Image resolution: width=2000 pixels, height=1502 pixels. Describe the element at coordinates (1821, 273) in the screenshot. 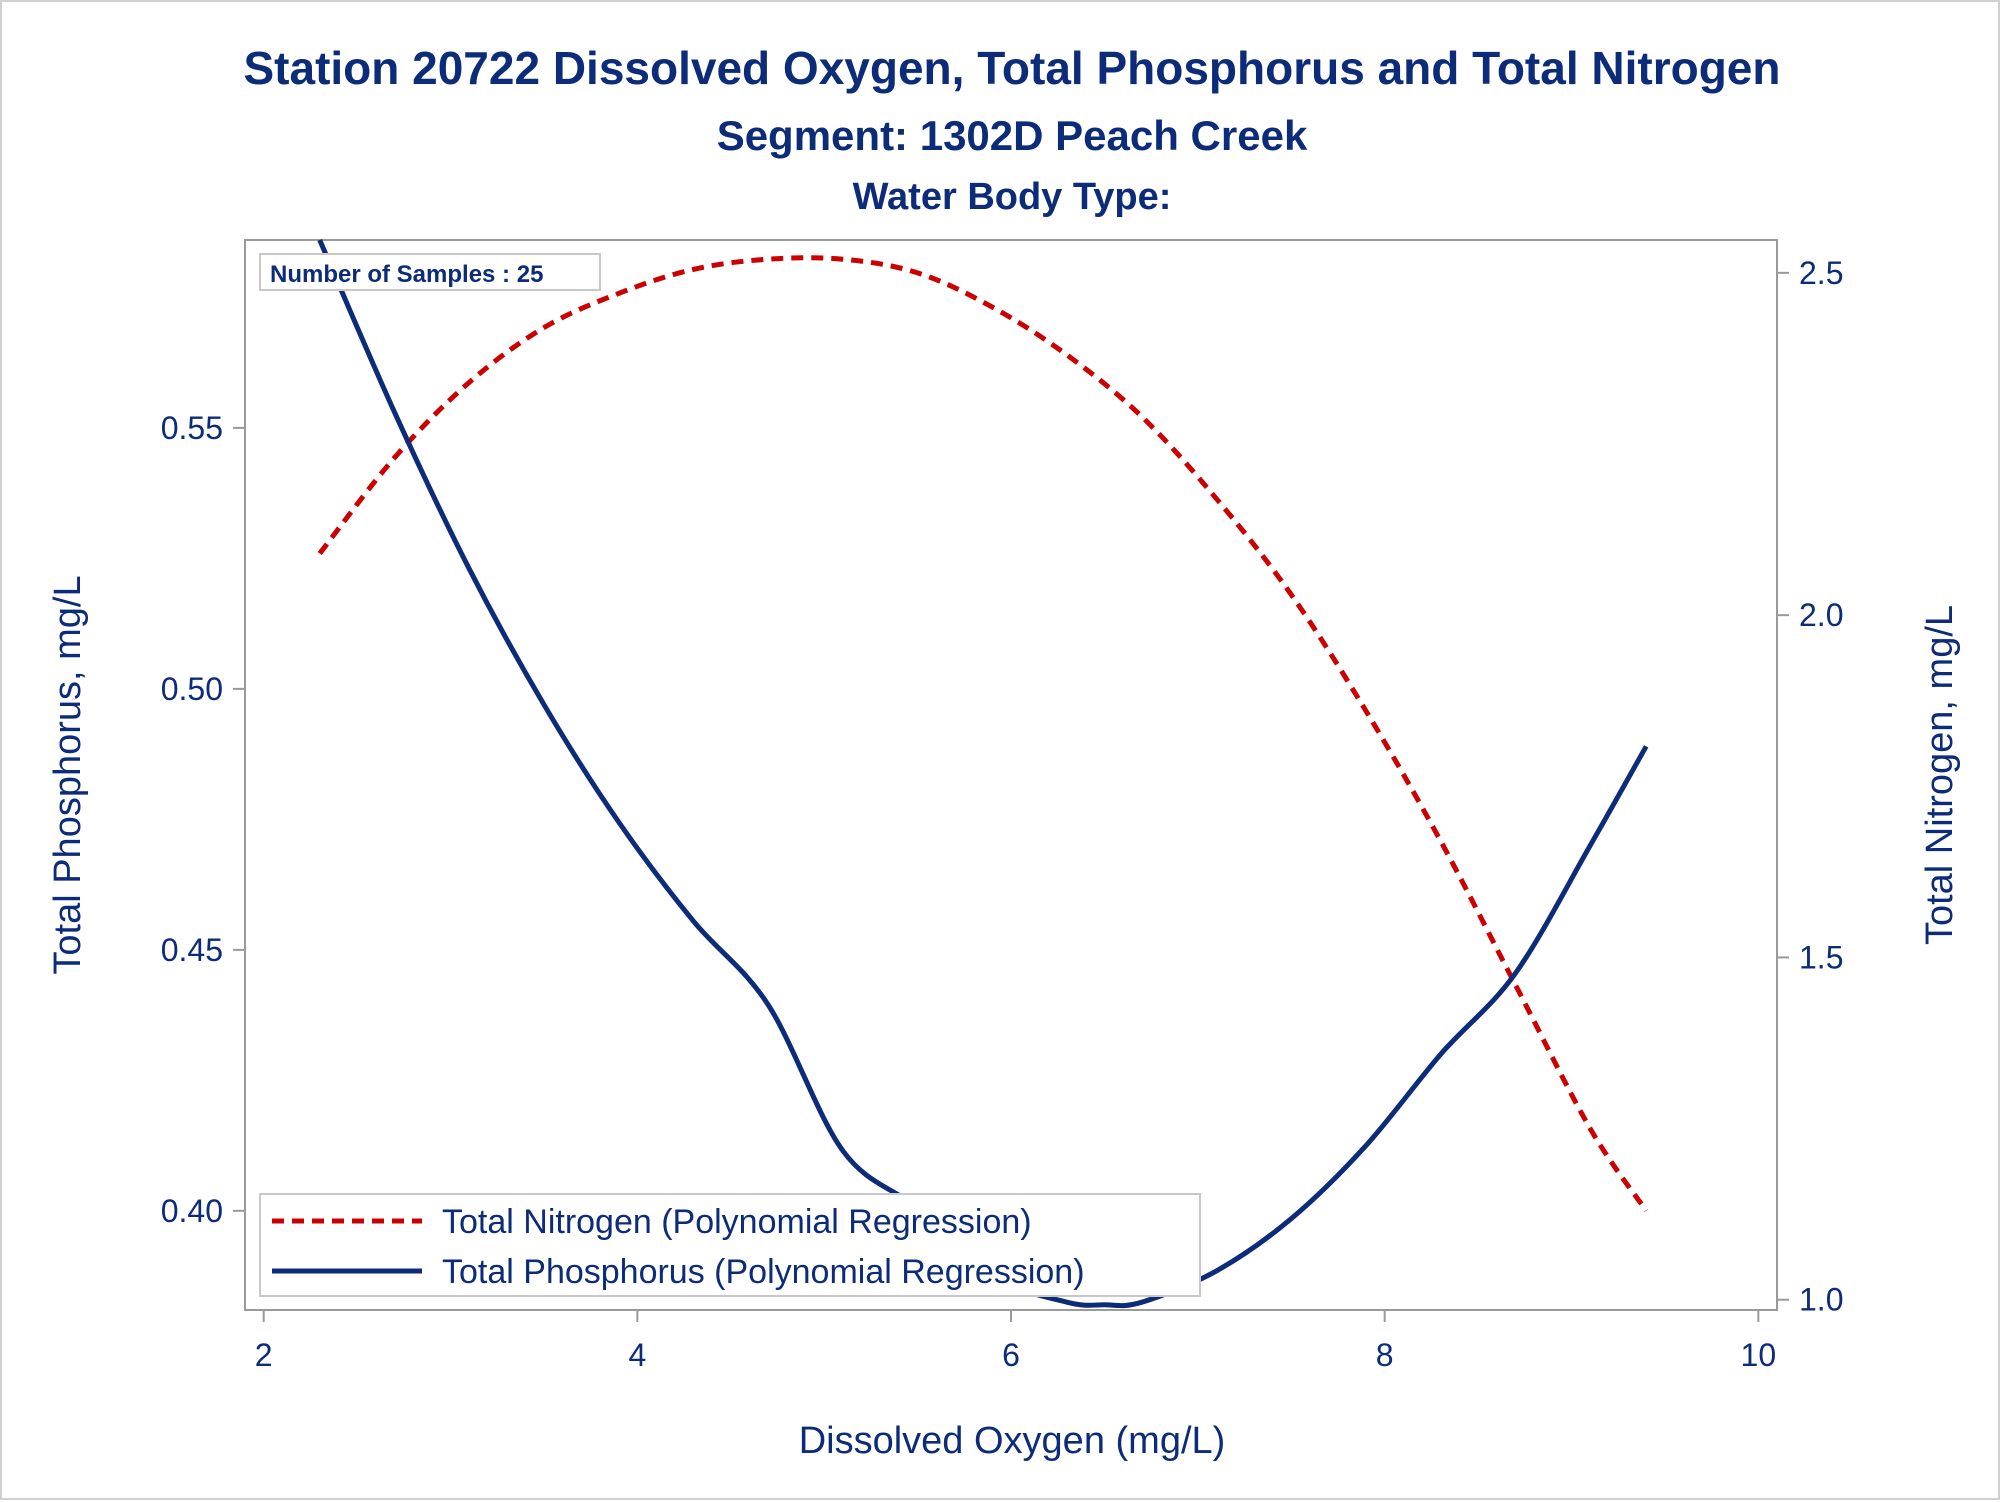

I see `y2-tick-label: 2.5` at that location.